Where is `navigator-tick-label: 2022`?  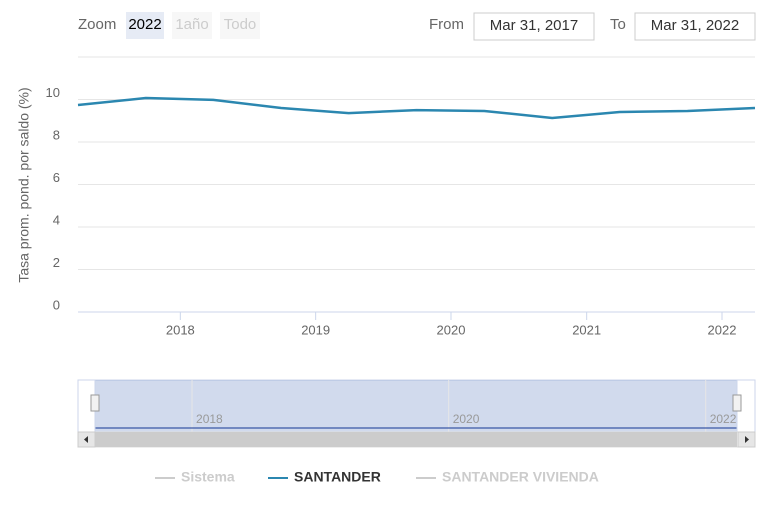 navigator-tick-label: 2022 is located at coordinates (723, 419).